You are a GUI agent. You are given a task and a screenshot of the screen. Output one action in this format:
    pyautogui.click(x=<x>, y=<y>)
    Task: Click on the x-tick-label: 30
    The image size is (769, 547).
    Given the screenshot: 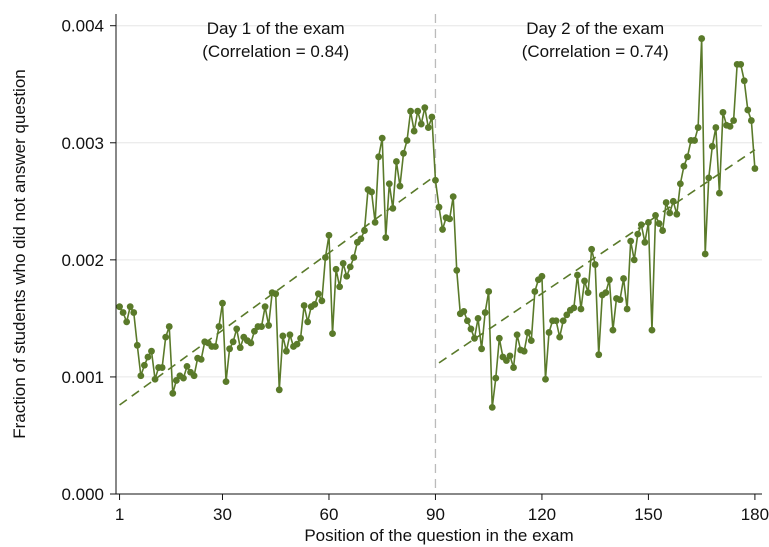 What is the action you would take?
    pyautogui.click(x=222, y=514)
    